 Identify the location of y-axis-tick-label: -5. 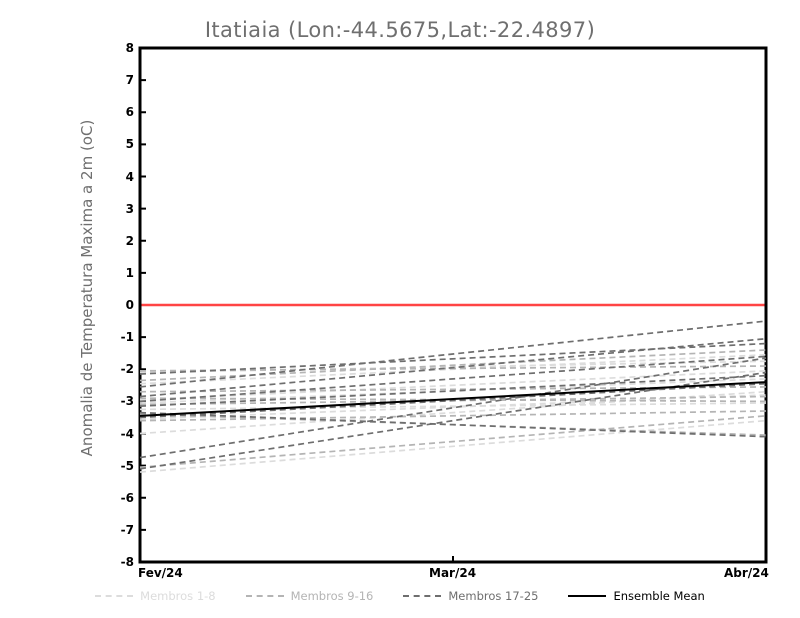
(127, 465).